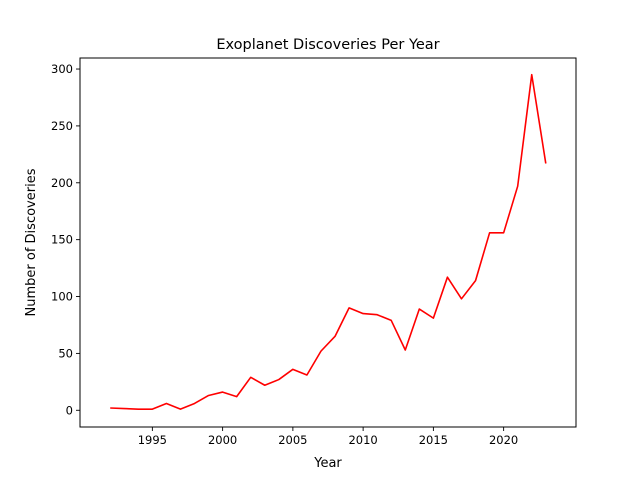 The image size is (640, 480). Describe the element at coordinates (65, 353) in the screenshot. I see `y-tick-label: 50` at that location.